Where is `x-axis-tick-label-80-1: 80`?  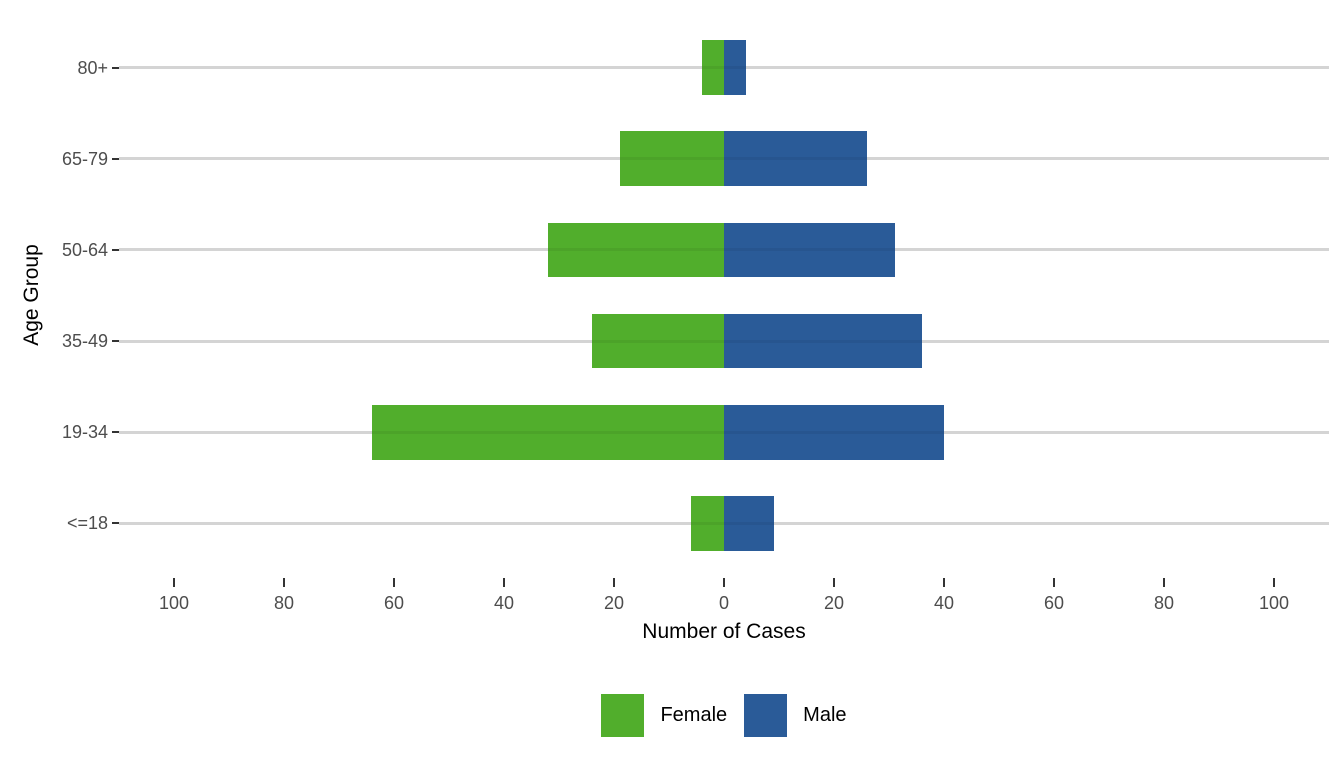
x-axis-tick-label-80-1: 80 is located at coordinates (284, 603).